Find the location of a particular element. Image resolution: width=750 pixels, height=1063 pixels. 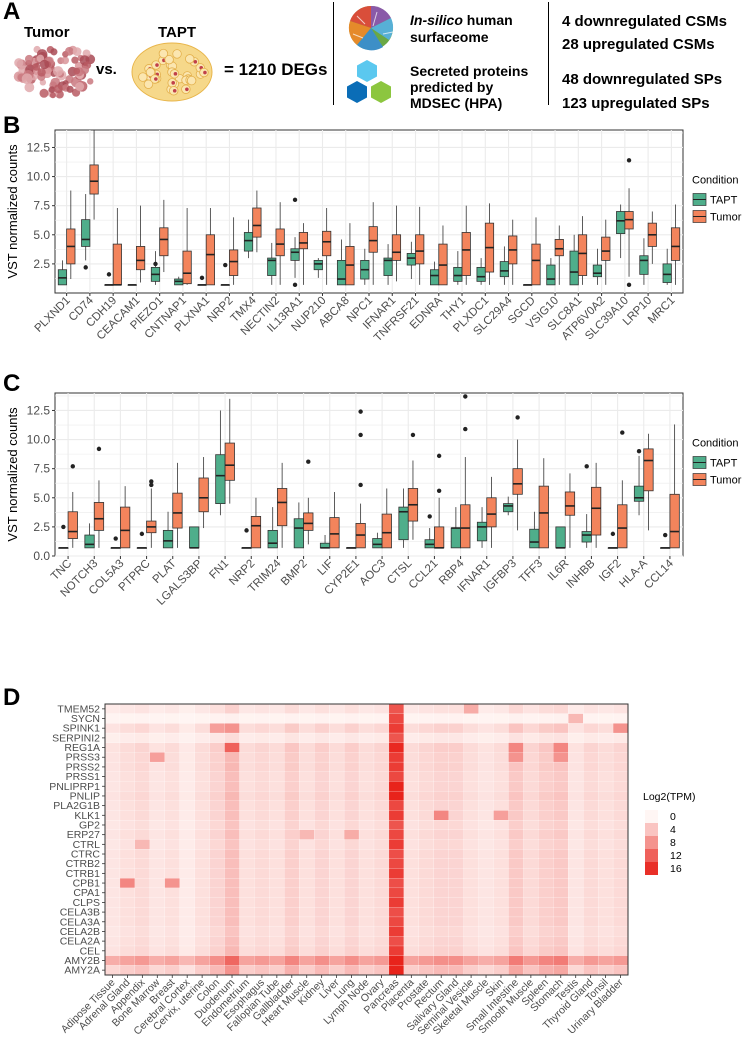

tumor-cell is located at coordinates (77, 71).